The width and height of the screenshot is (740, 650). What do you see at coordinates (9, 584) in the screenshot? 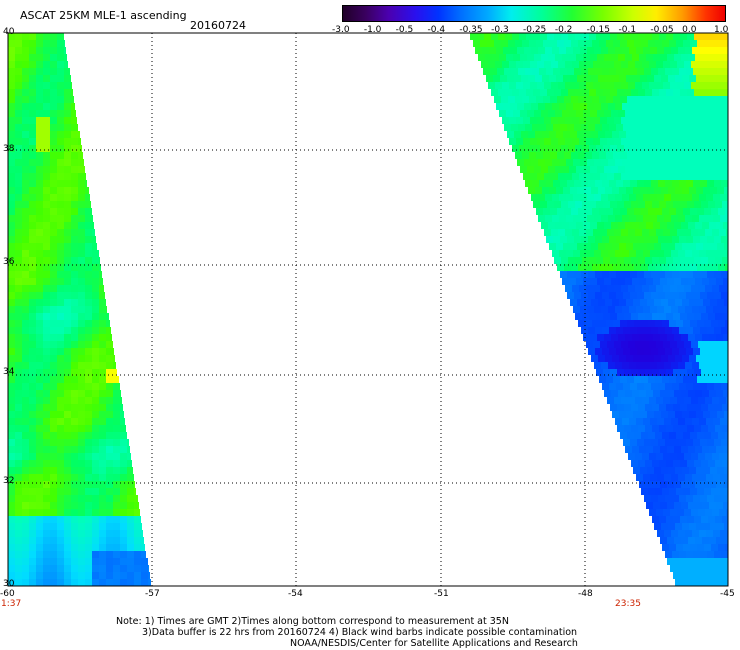
I see `lat-label-30: 30` at bounding box center [9, 584].